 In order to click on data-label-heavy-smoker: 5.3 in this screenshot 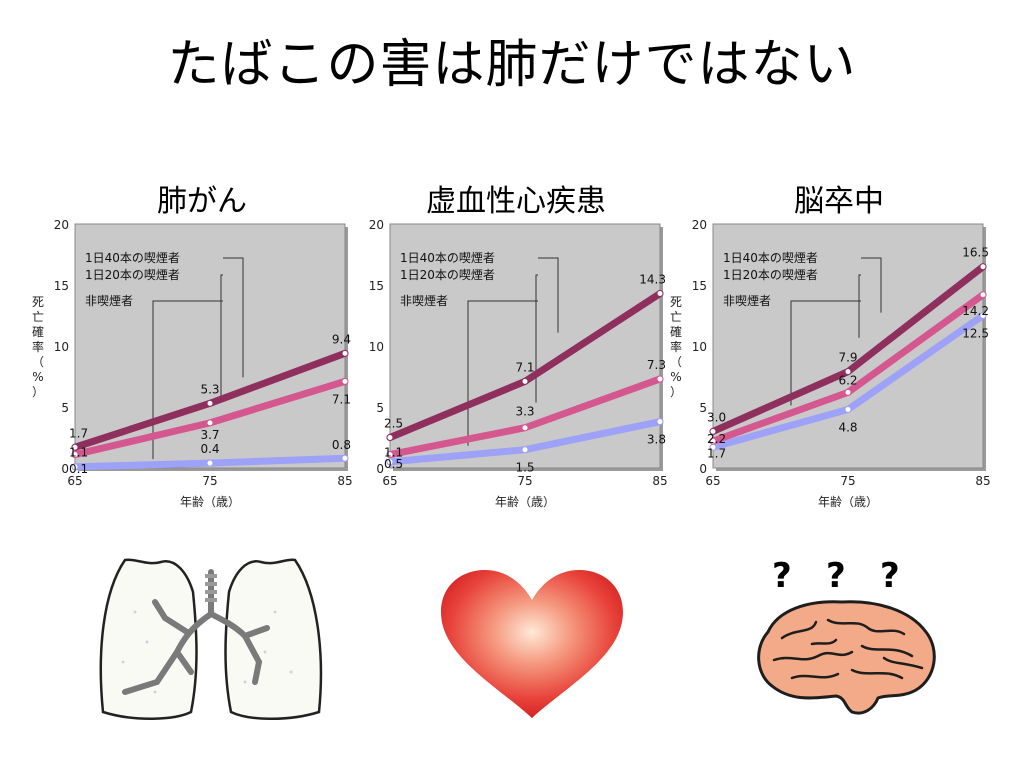, I will do `click(209, 389)`.